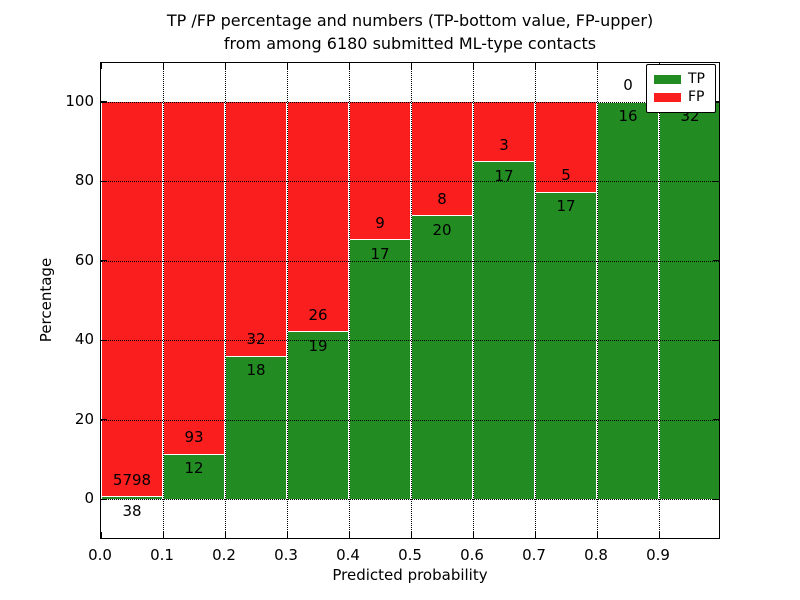 This screenshot has width=800, height=600. I want to click on x-tick-label: 0.3, so click(286, 555).